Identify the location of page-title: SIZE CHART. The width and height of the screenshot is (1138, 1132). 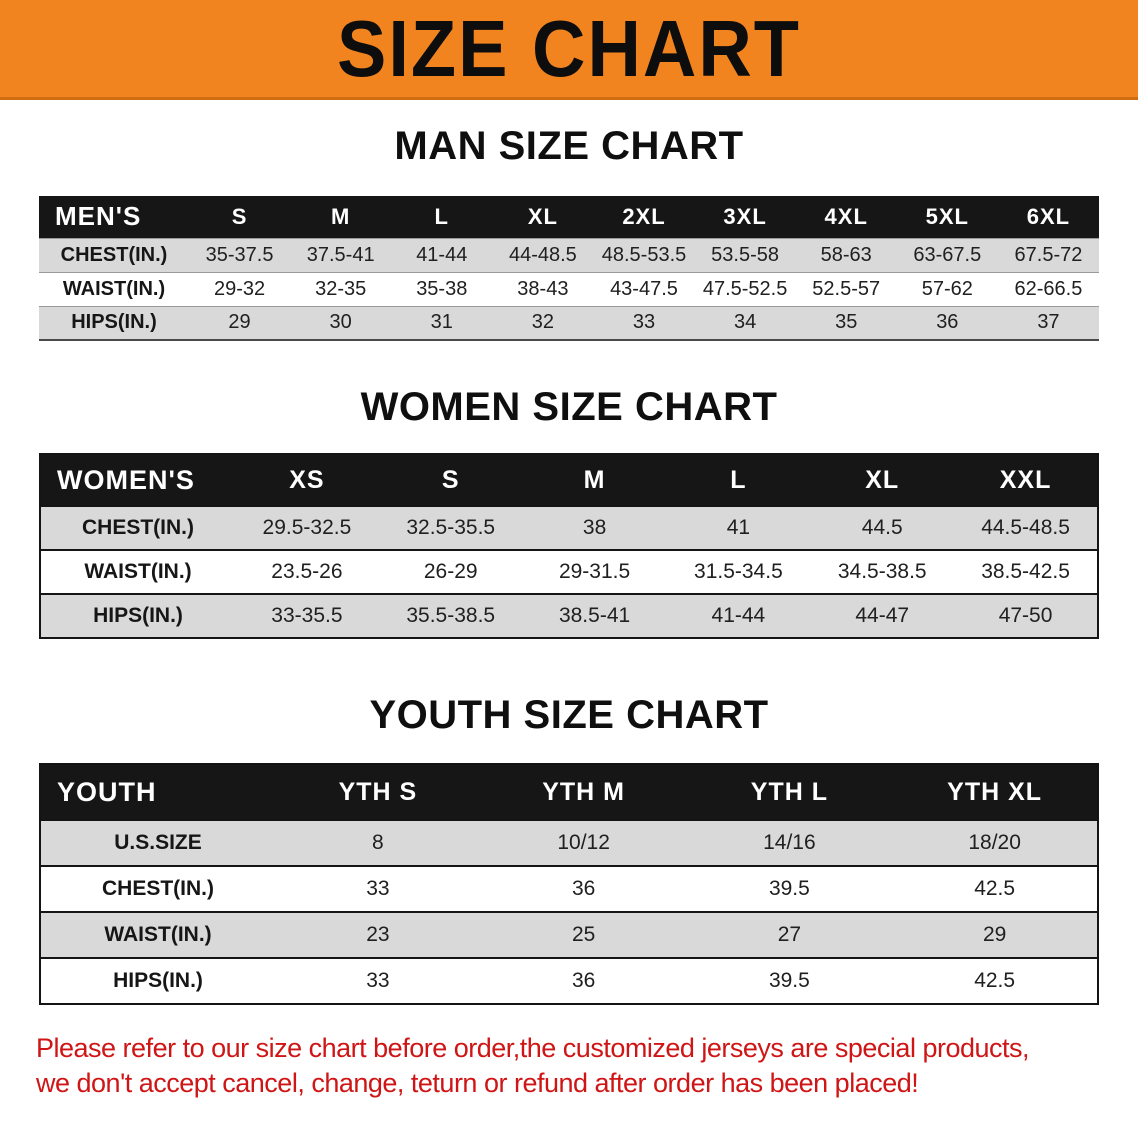
(569, 48).